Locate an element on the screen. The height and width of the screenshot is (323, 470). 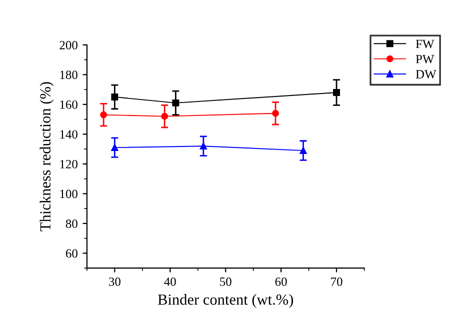
legend-label: DW is located at coordinates (426, 74).